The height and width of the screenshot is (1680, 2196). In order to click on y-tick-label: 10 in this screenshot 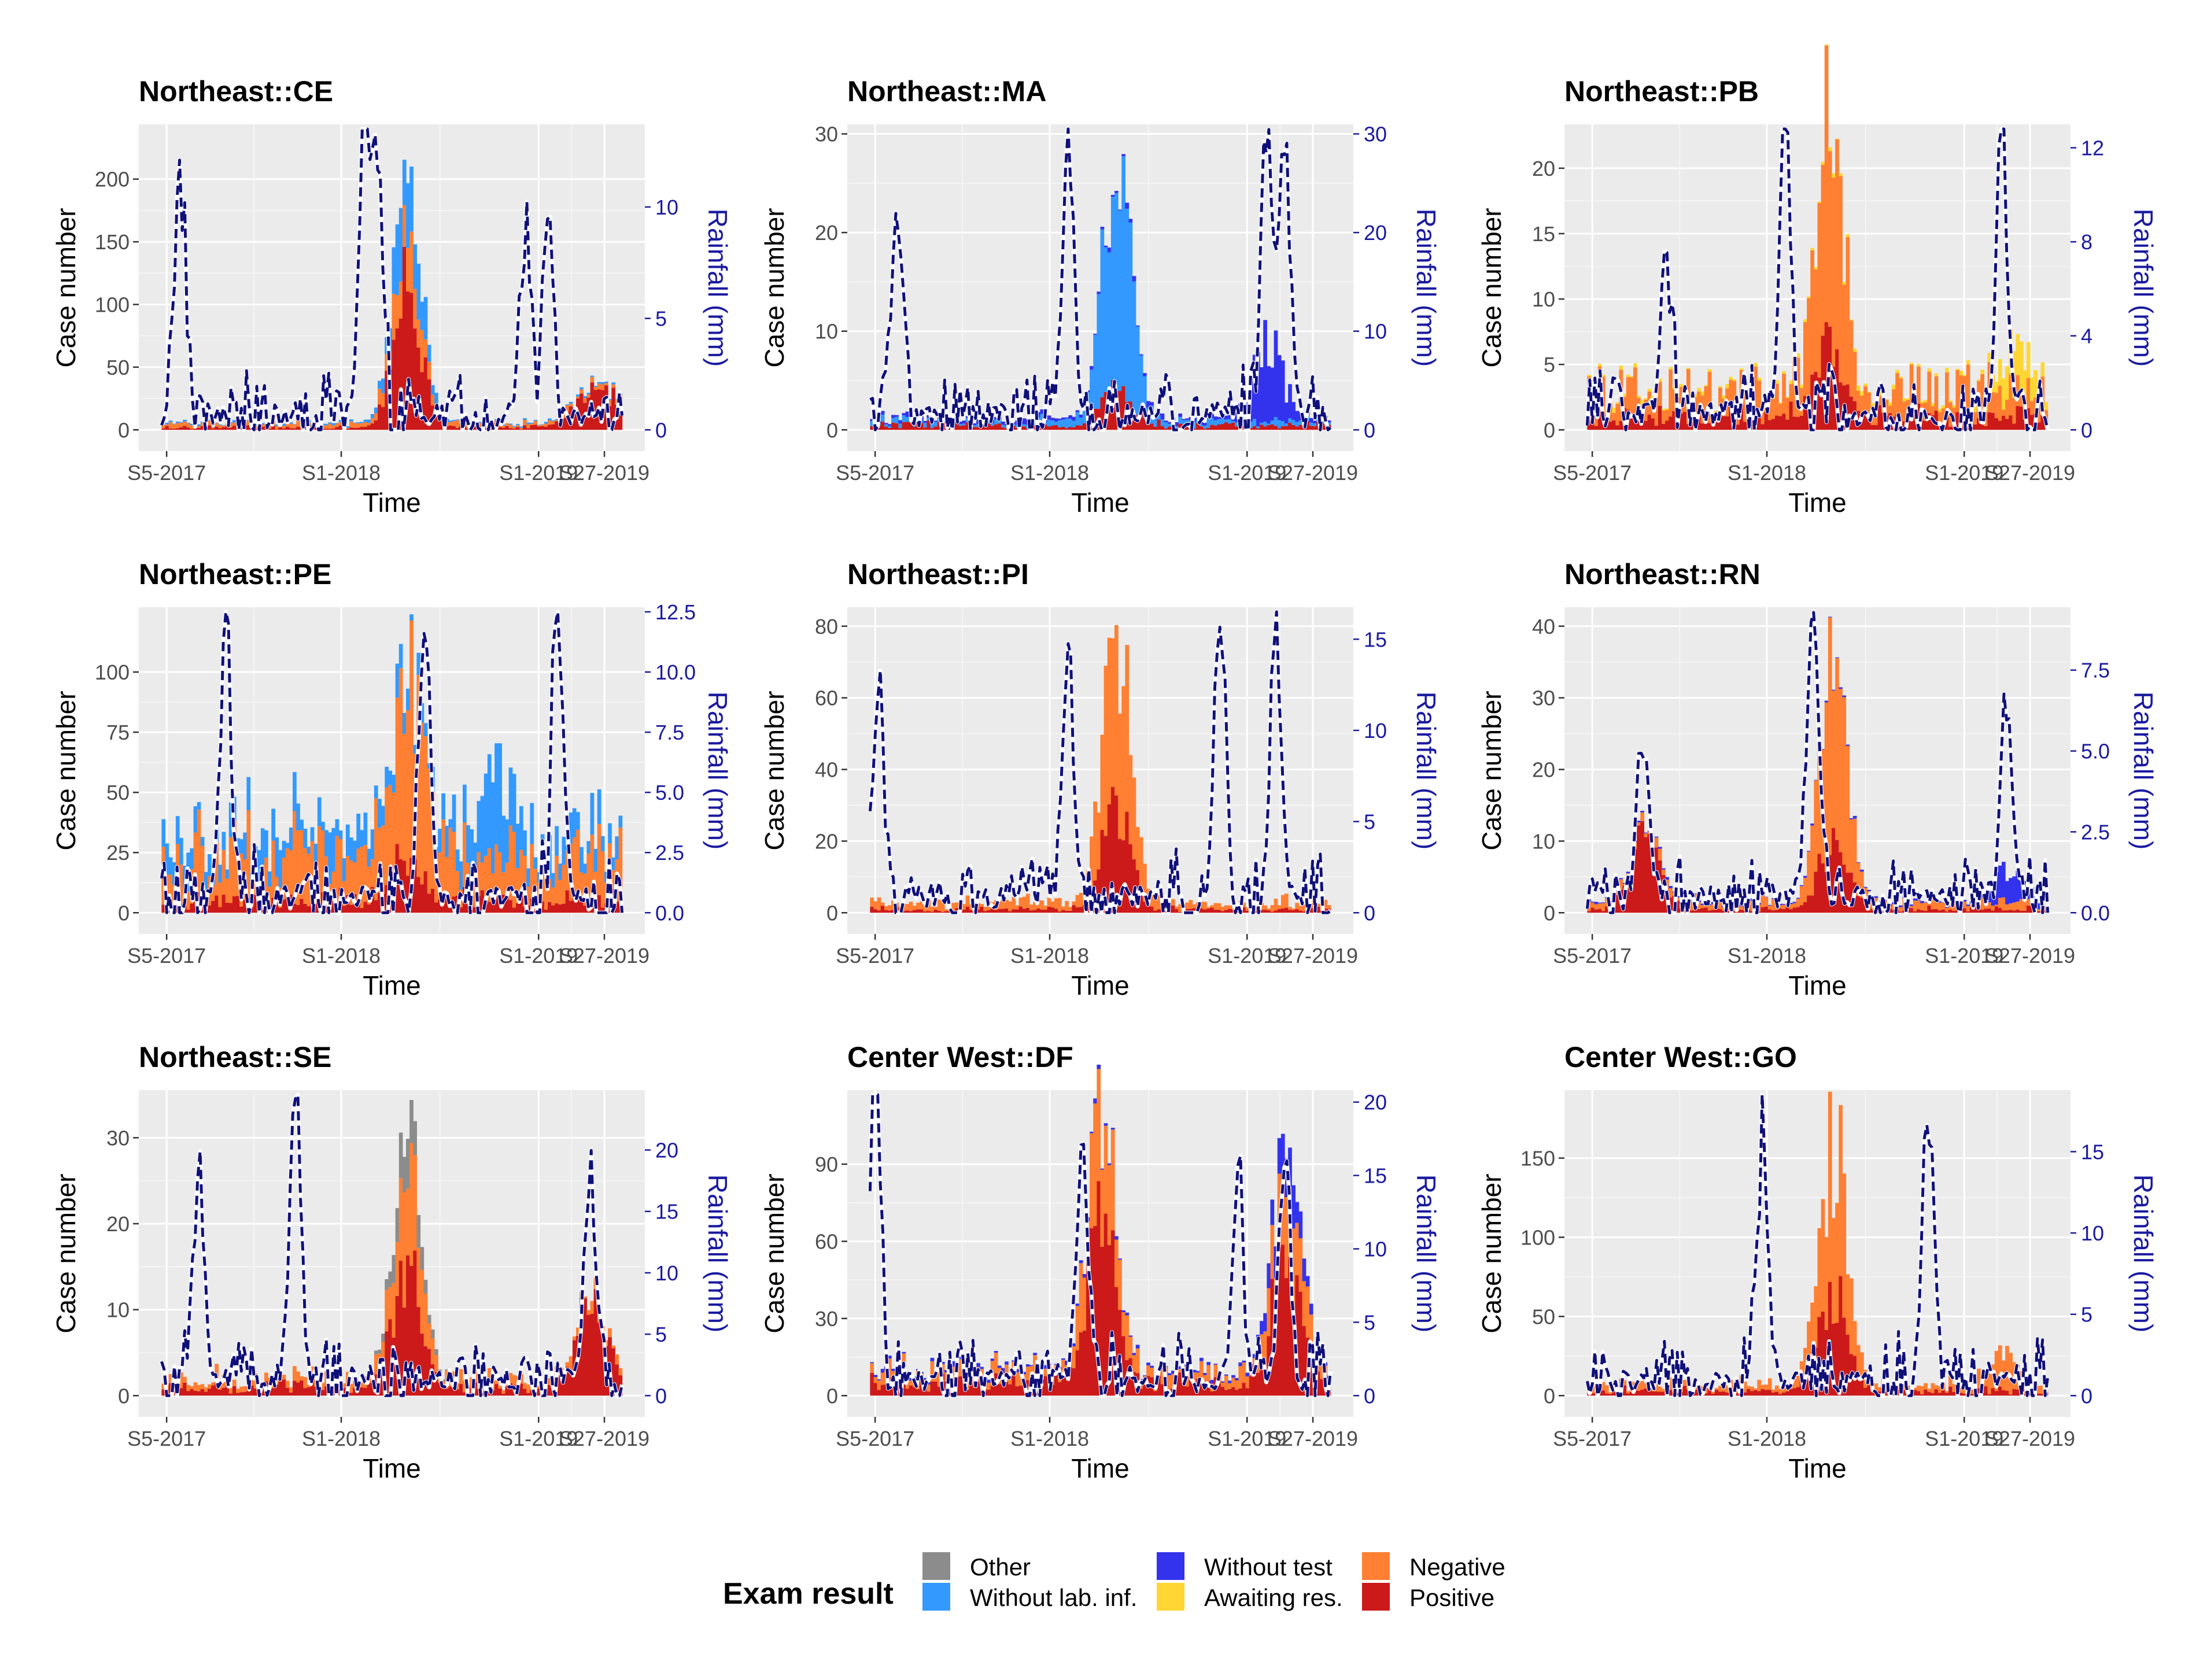, I will do `click(118, 1310)`.